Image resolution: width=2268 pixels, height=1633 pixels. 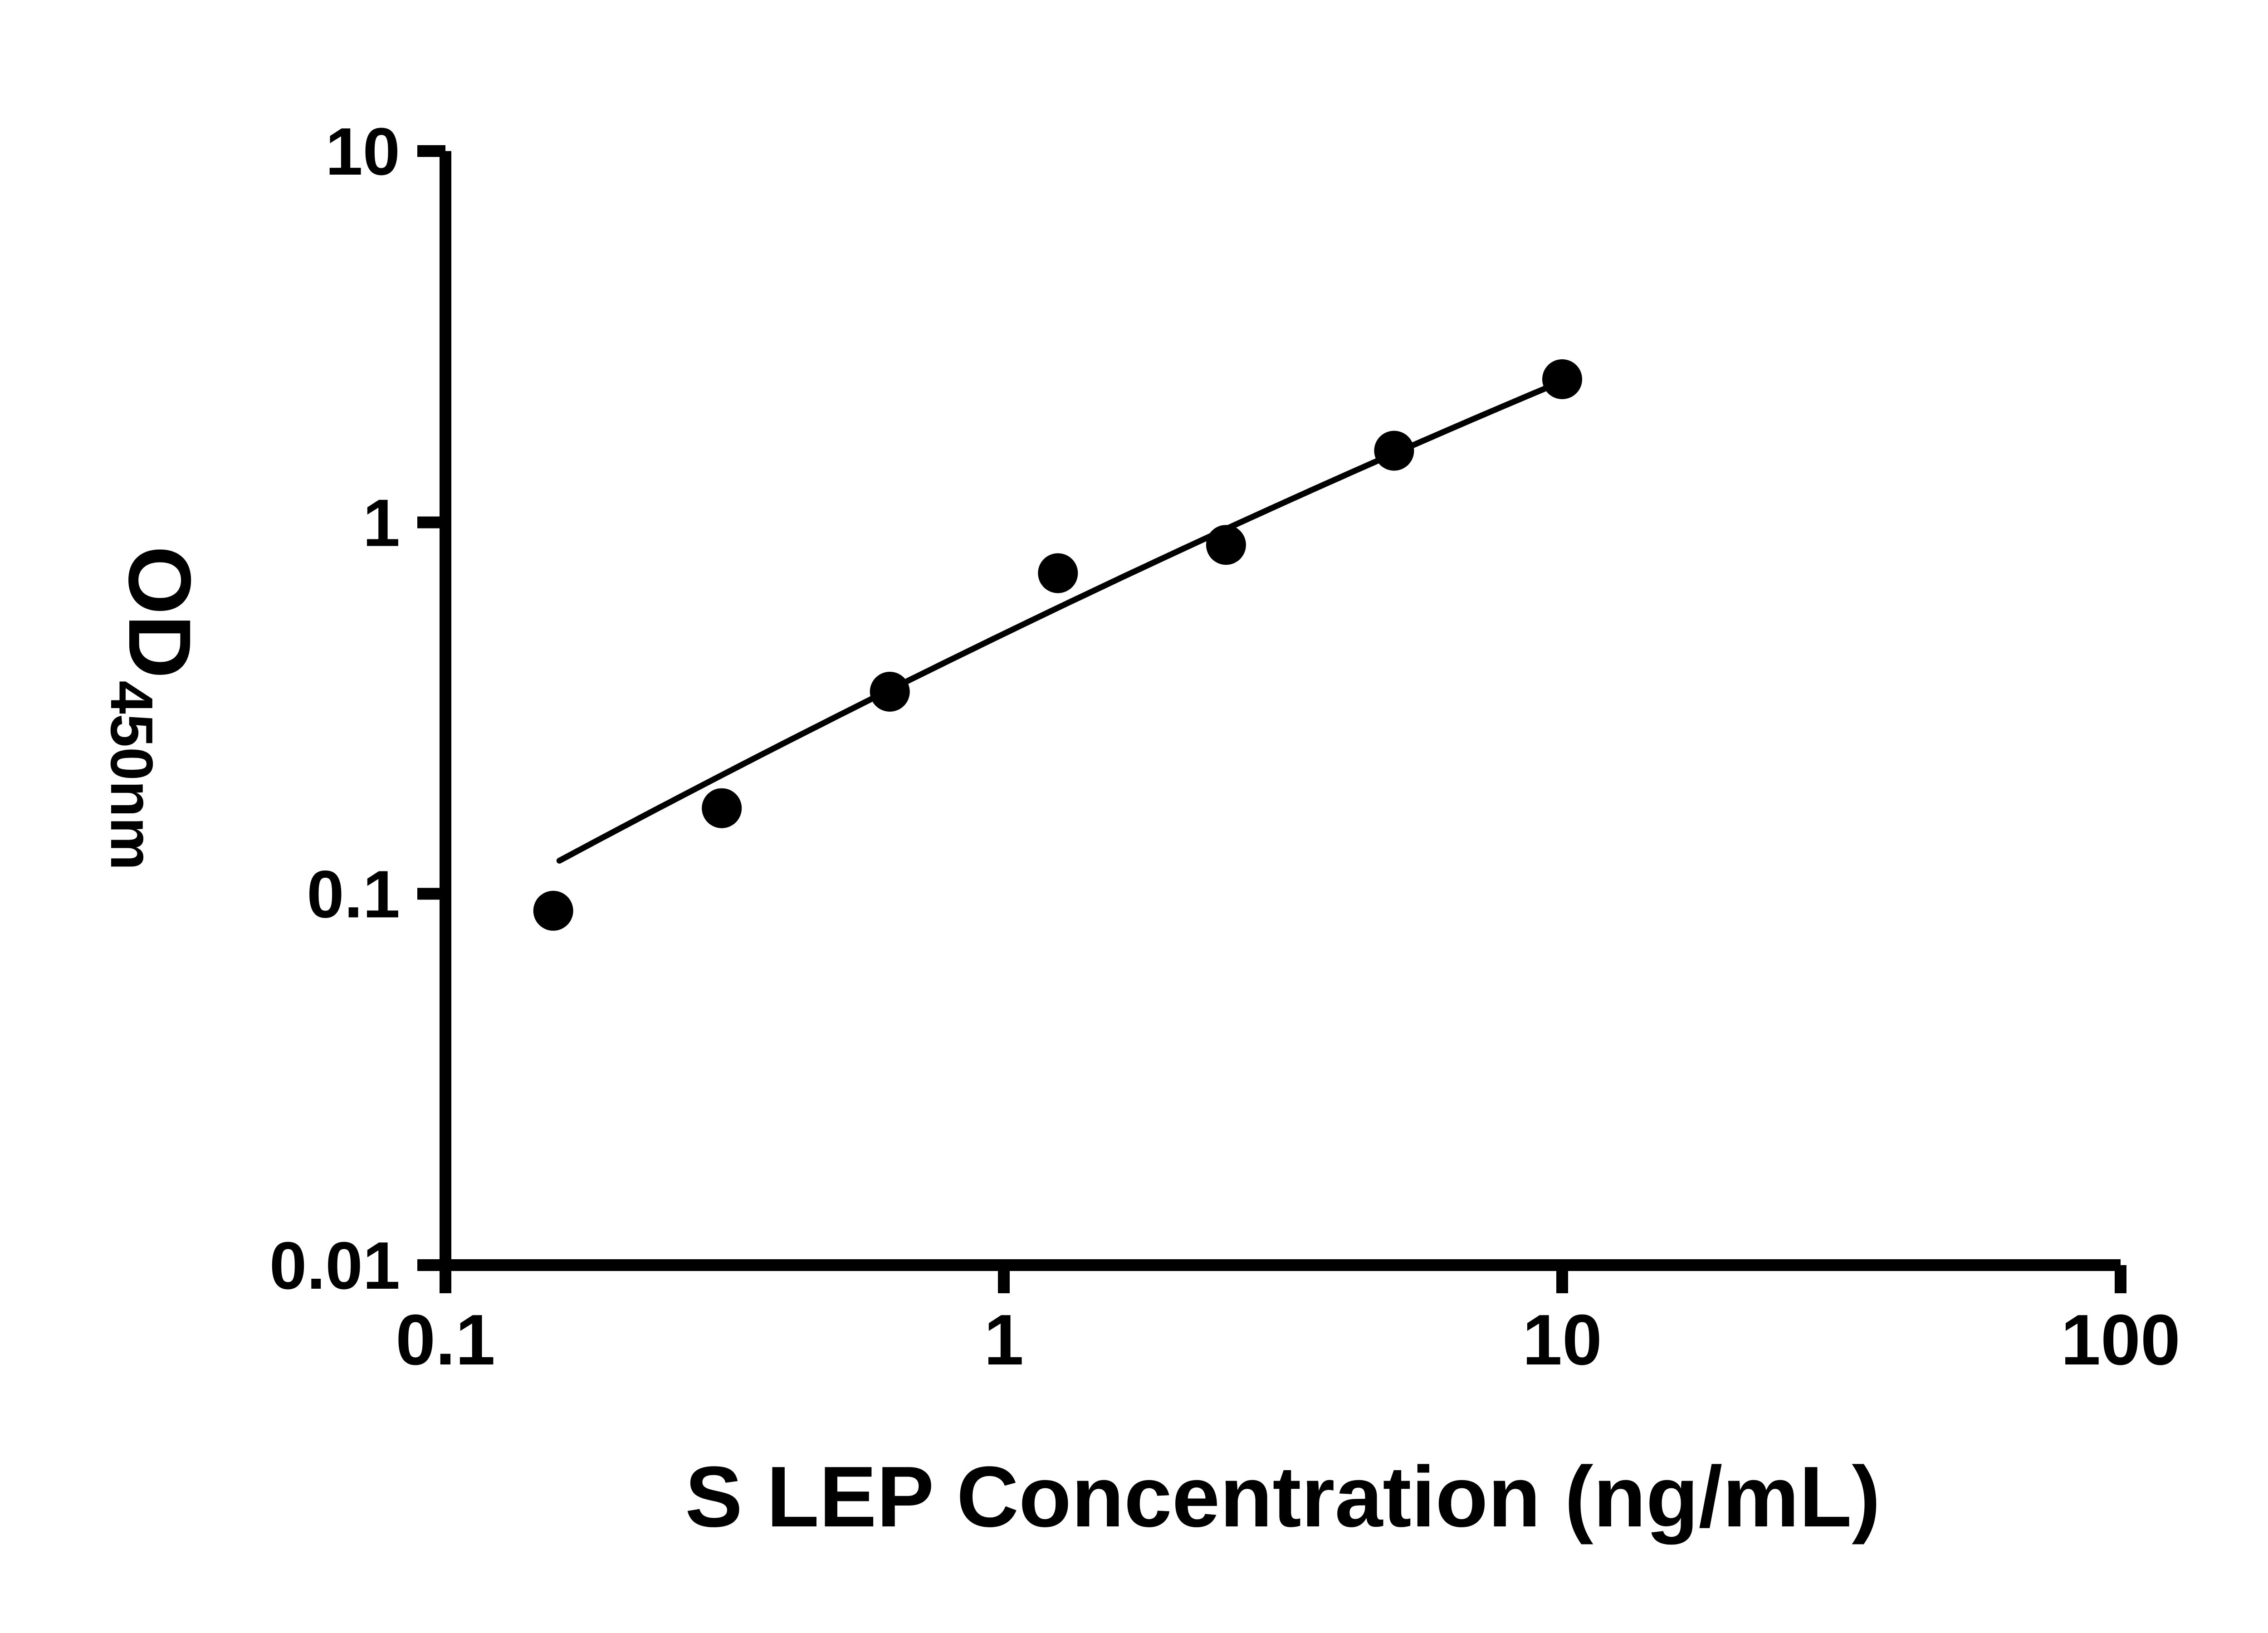 What do you see at coordinates (2120, 1340) in the screenshot?
I see `x-tick-label: 100` at bounding box center [2120, 1340].